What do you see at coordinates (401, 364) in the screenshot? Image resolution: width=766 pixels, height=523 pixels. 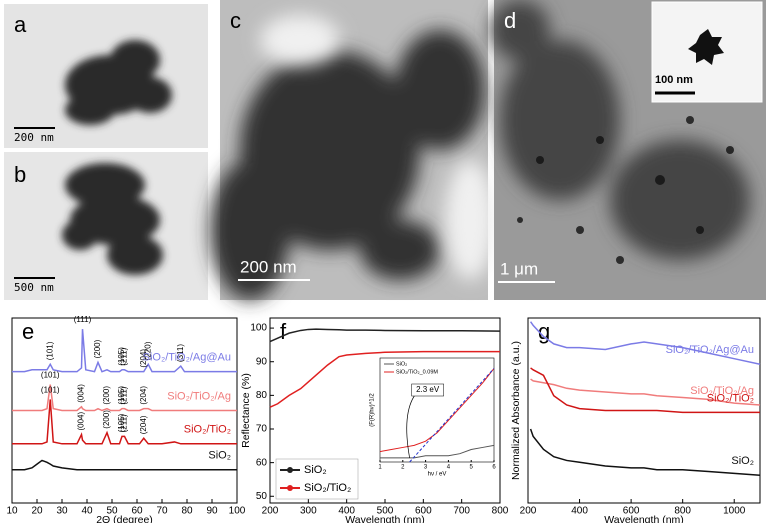 I see `inset-legend-label: SiO₂` at bounding box center [401, 364].